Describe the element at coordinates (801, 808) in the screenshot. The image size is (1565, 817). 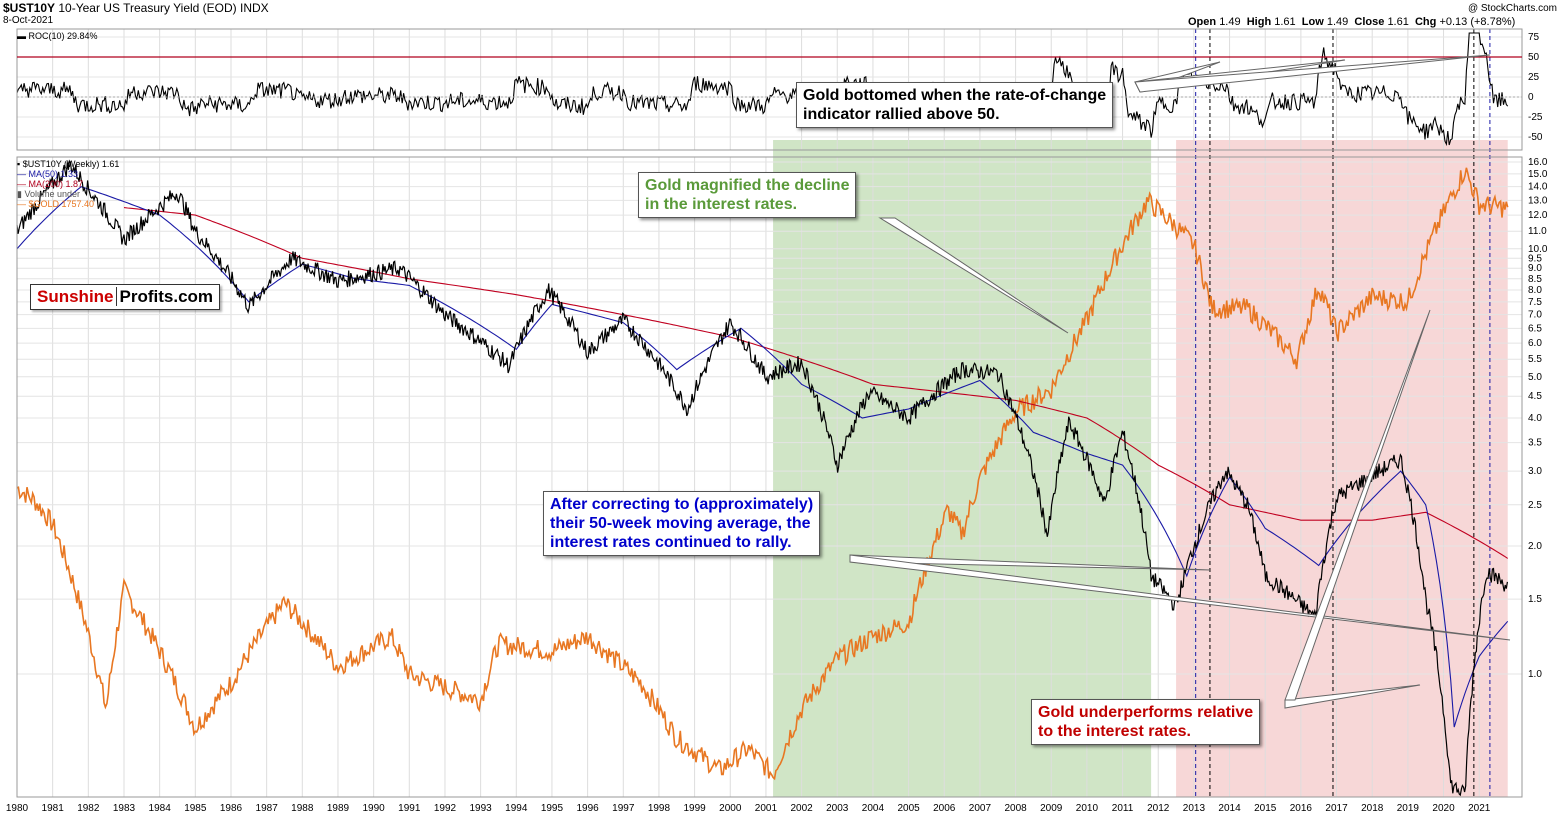
I see `x-tick-label: 2002` at that location.